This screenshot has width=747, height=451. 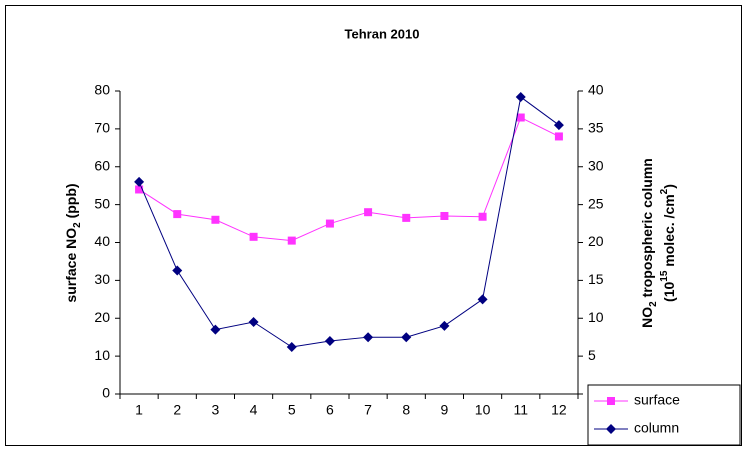 What do you see at coordinates (102, 203) in the screenshot?
I see `y-tick-label: 50` at bounding box center [102, 203].